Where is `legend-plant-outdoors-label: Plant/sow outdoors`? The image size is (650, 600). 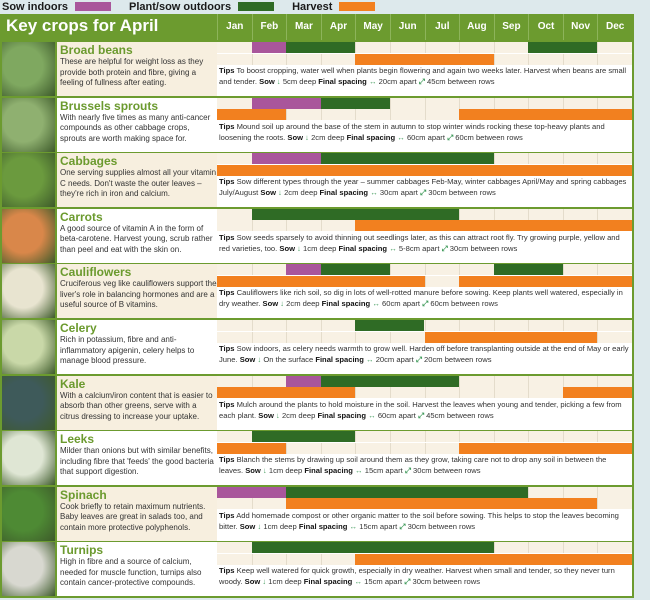
legend-plant-outdoors-label: Plant/sow outdoors is located at coordinates (180, 6).